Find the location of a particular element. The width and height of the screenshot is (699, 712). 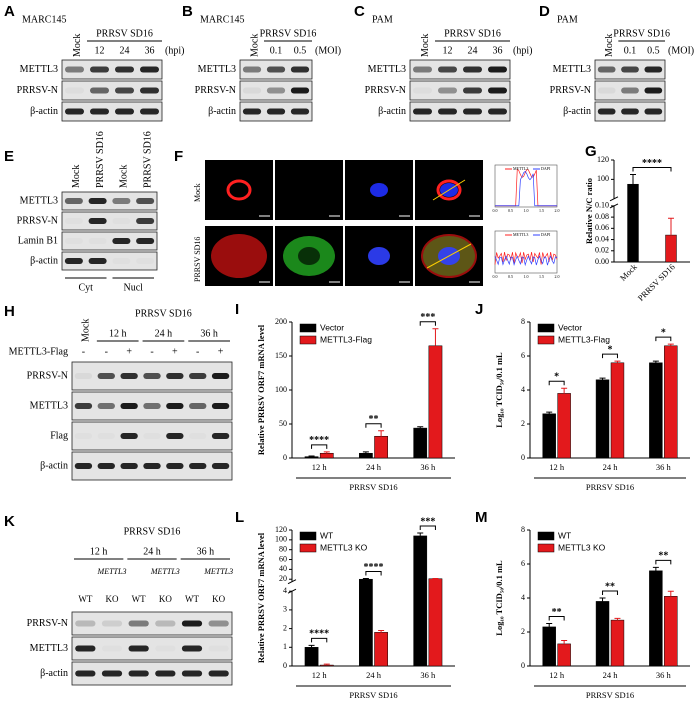

y-tick-label: 50 is located at coordinates (283, 423).